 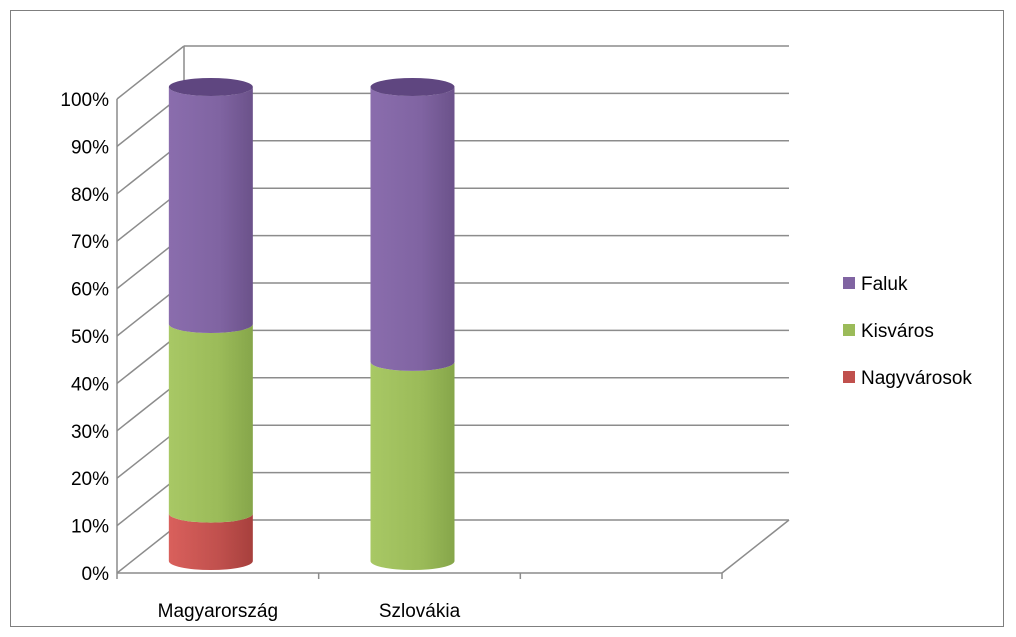 I want to click on side-gridline, so click(x=150, y=72).